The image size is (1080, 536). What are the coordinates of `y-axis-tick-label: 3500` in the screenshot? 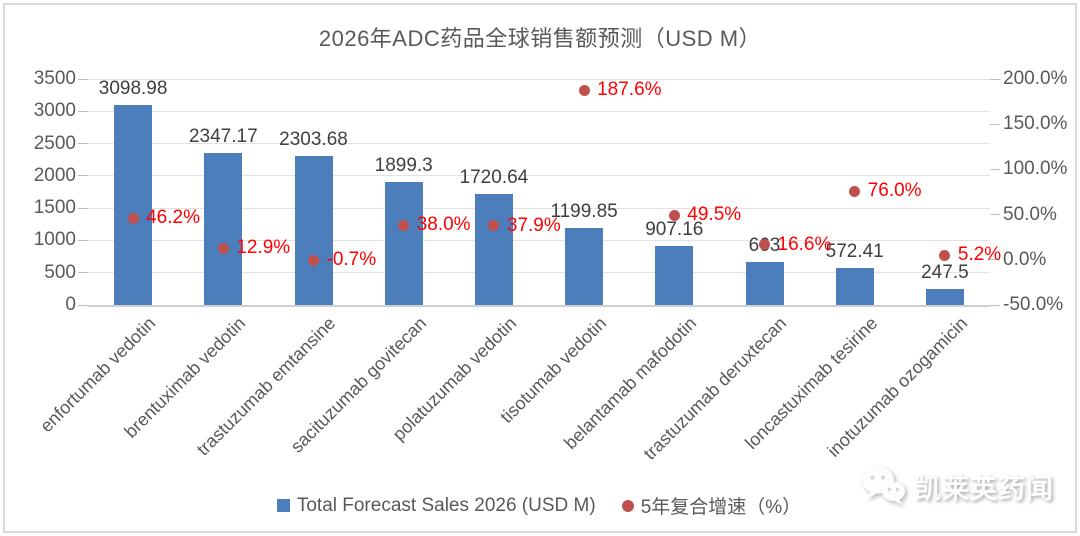 It's located at (54, 78).